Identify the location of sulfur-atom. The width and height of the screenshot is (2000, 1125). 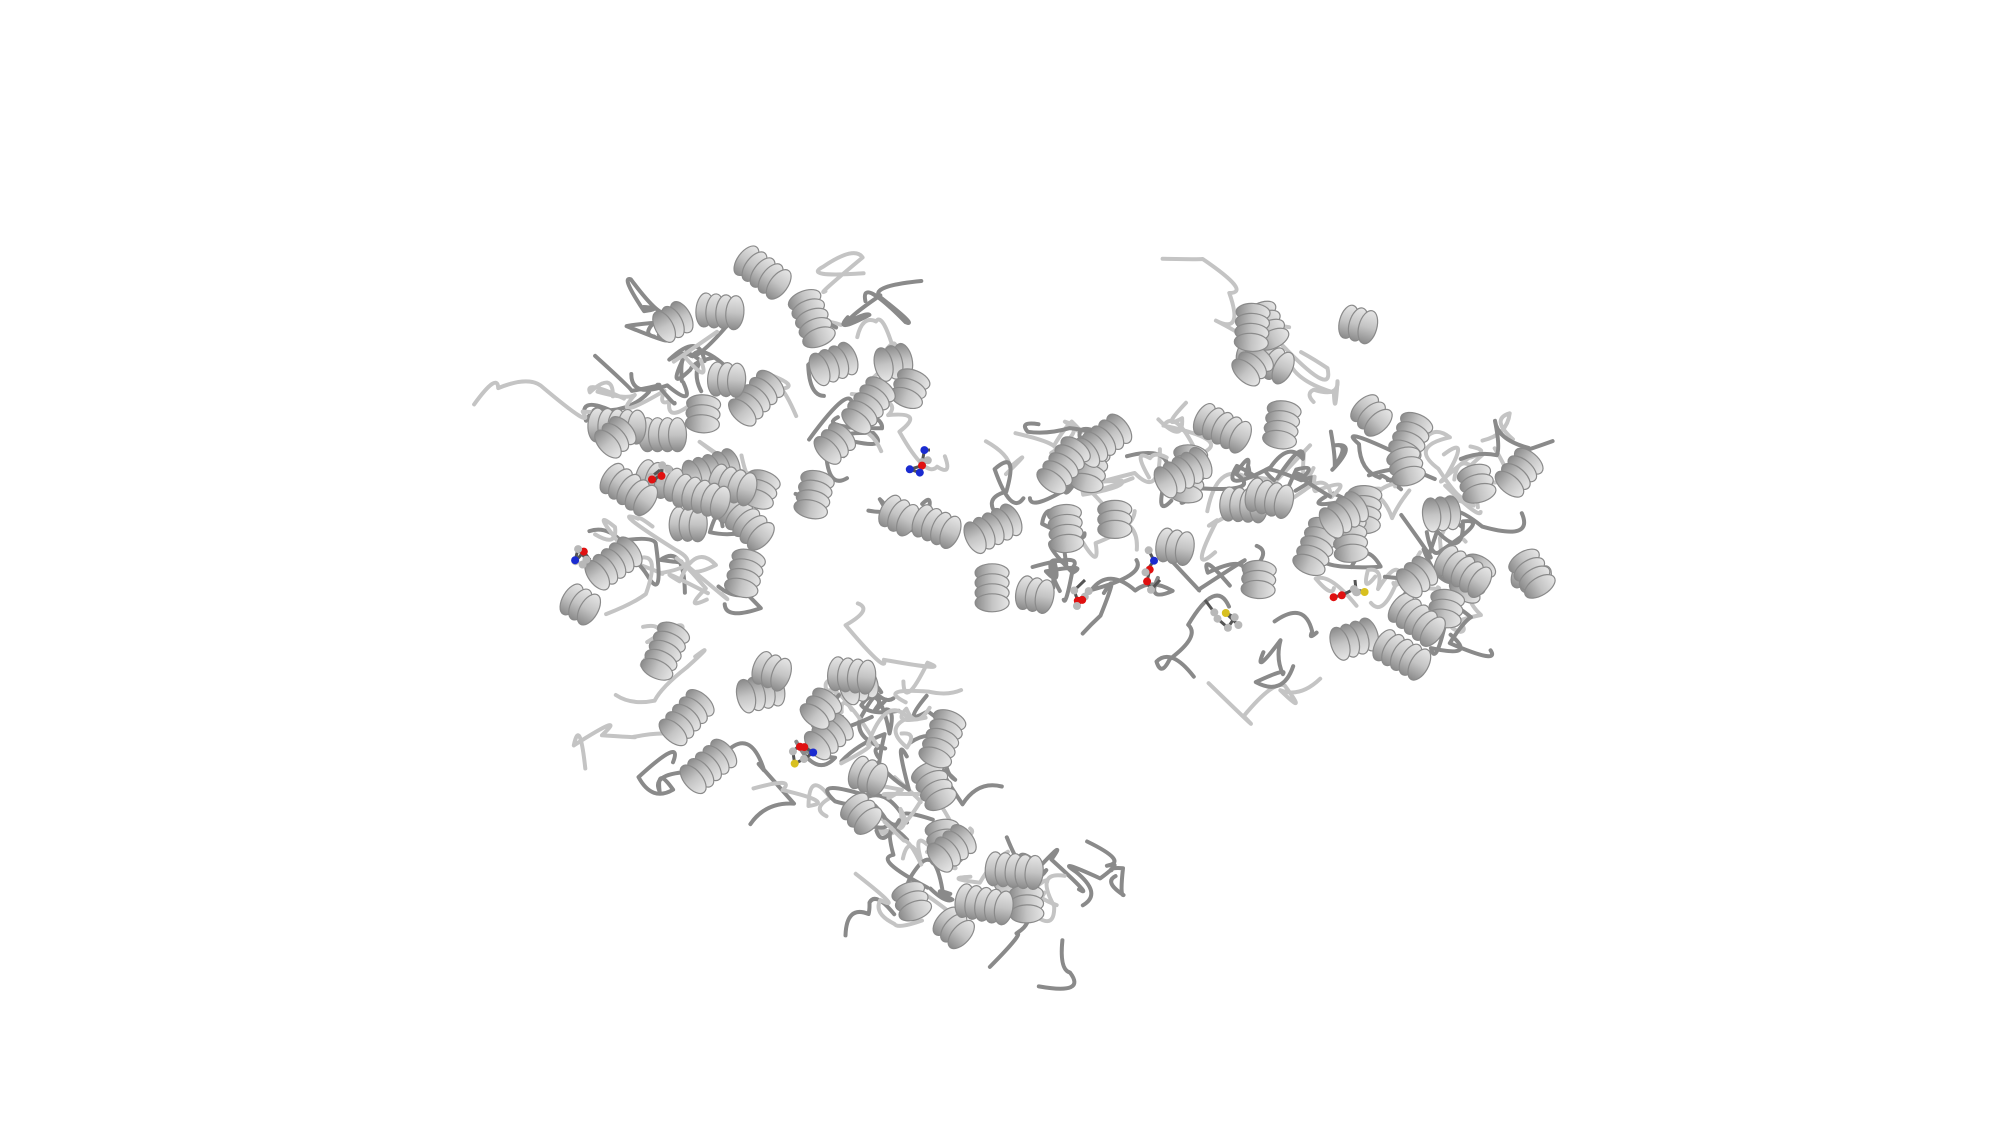
(1364, 592).